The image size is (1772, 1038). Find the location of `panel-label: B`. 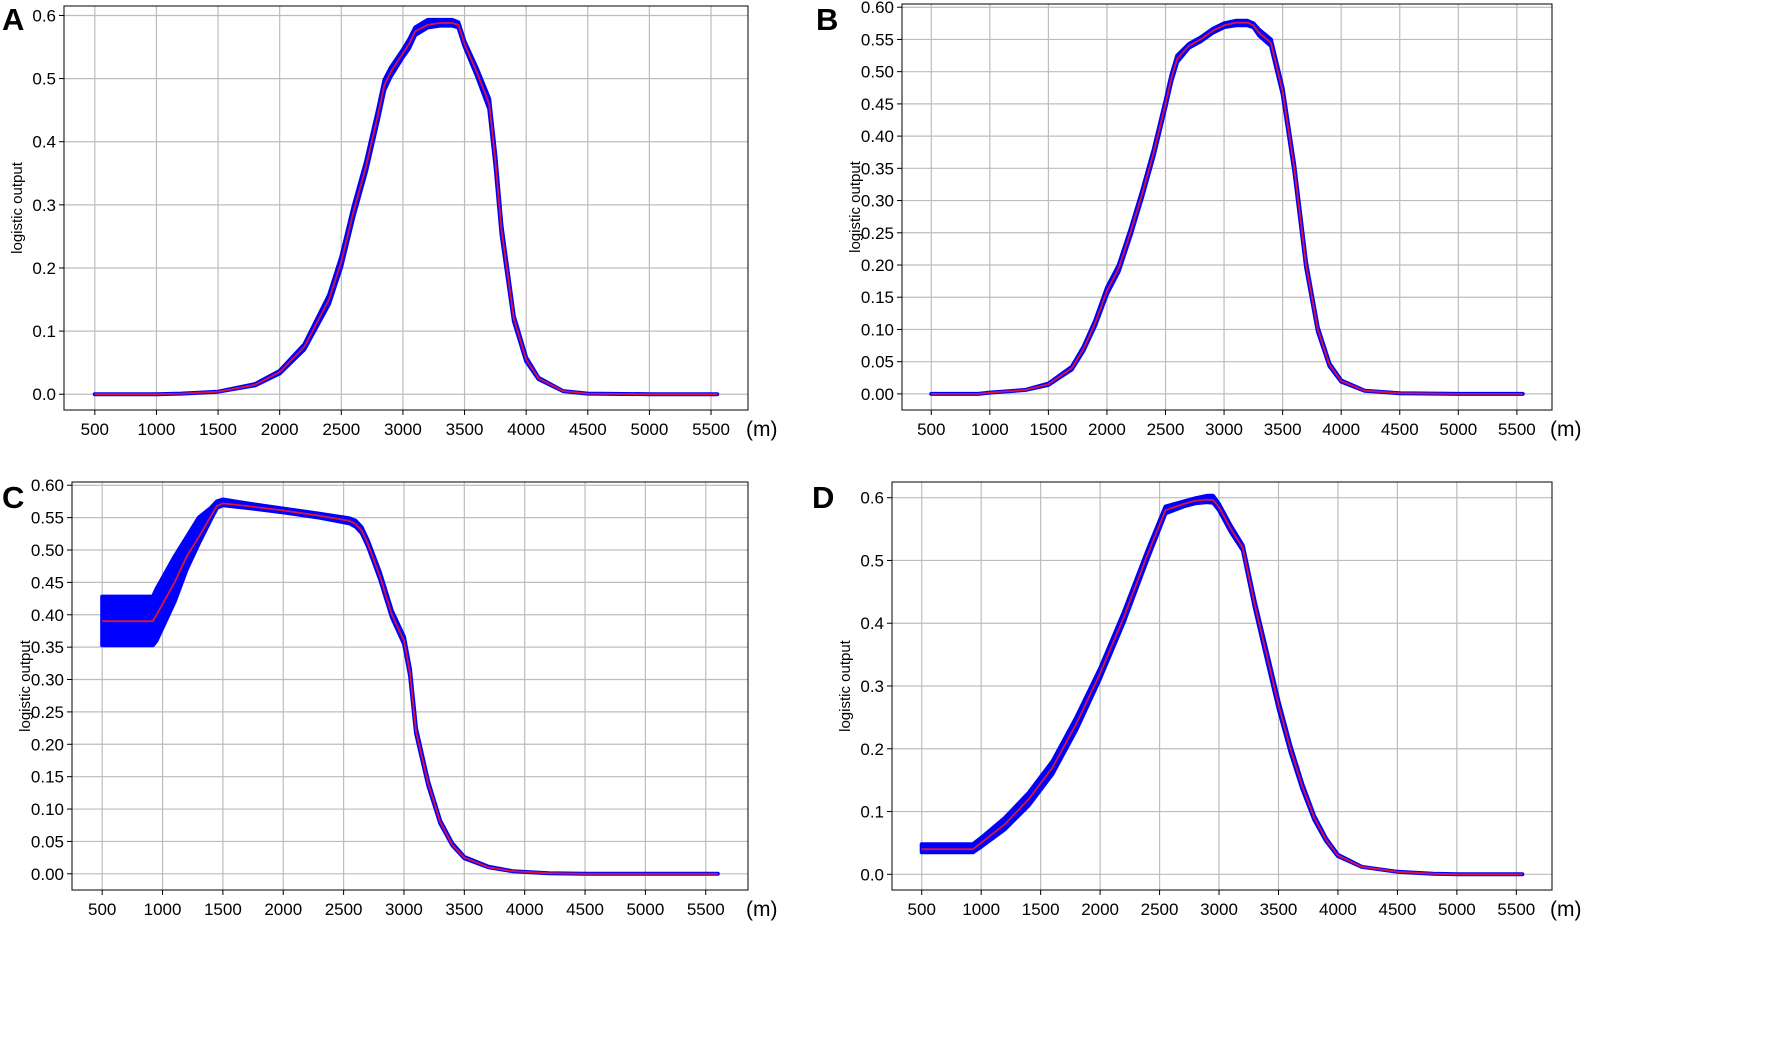

panel-label: B is located at coordinates (827, 19).